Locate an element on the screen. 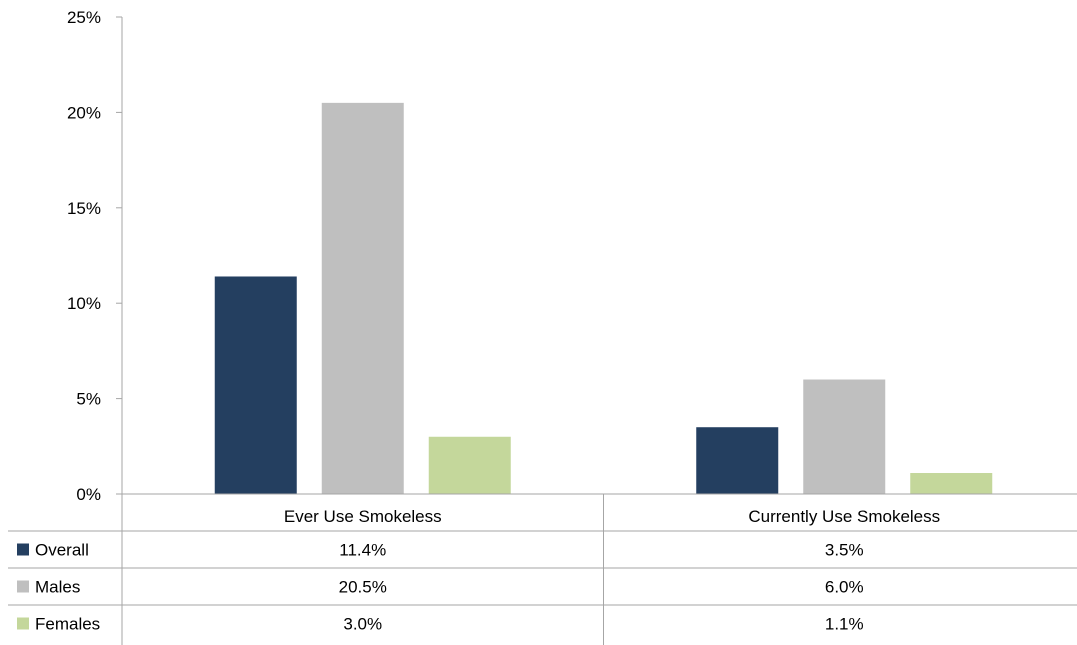 This screenshot has height=645, width=1077. bar-overall-currently-use-smokeless is located at coordinates (737, 460).